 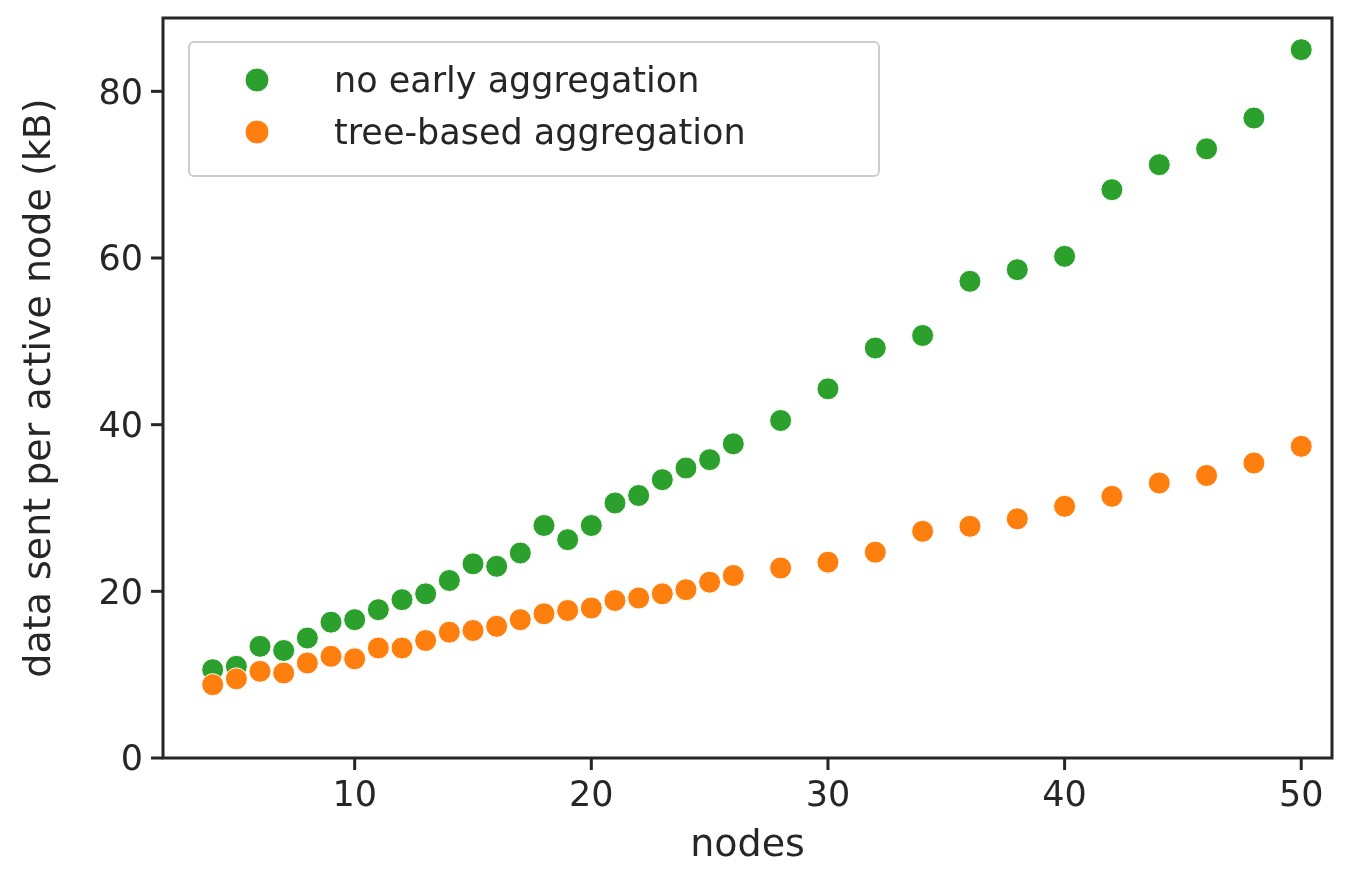 What do you see at coordinates (354, 794) in the screenshot?
I see `x-tick-label: 10` at bounding box center [354, 794].